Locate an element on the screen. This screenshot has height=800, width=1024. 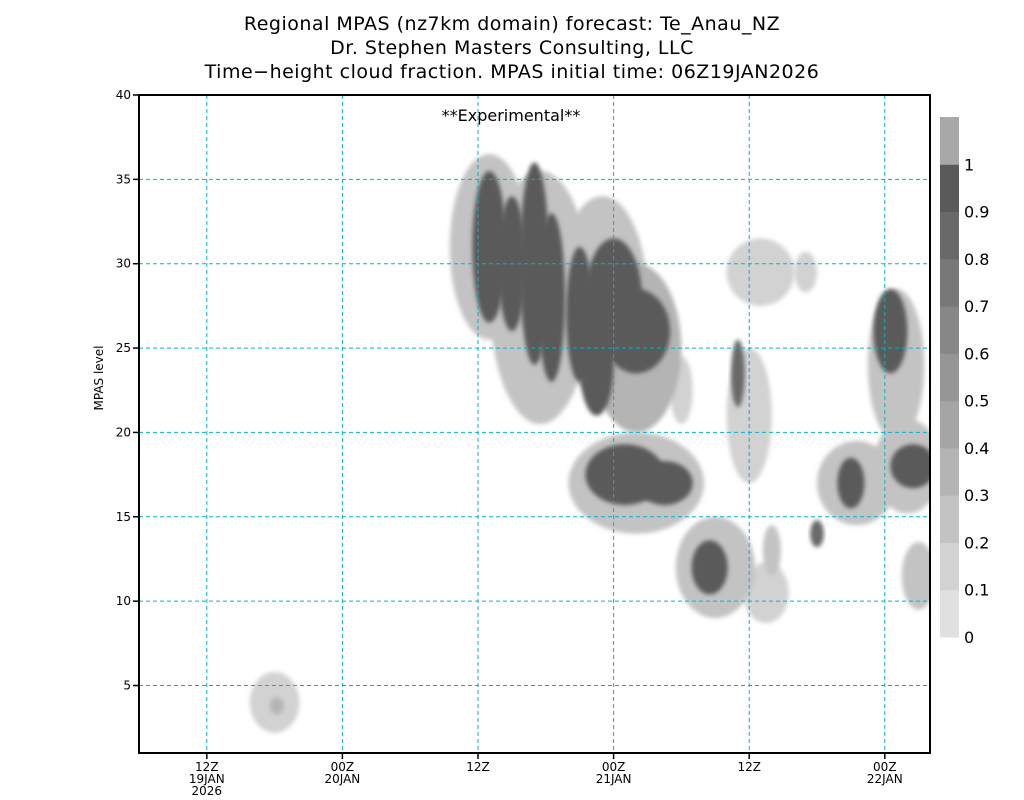
x-tick-label: 21JAN is located at coordinates (614, 779).